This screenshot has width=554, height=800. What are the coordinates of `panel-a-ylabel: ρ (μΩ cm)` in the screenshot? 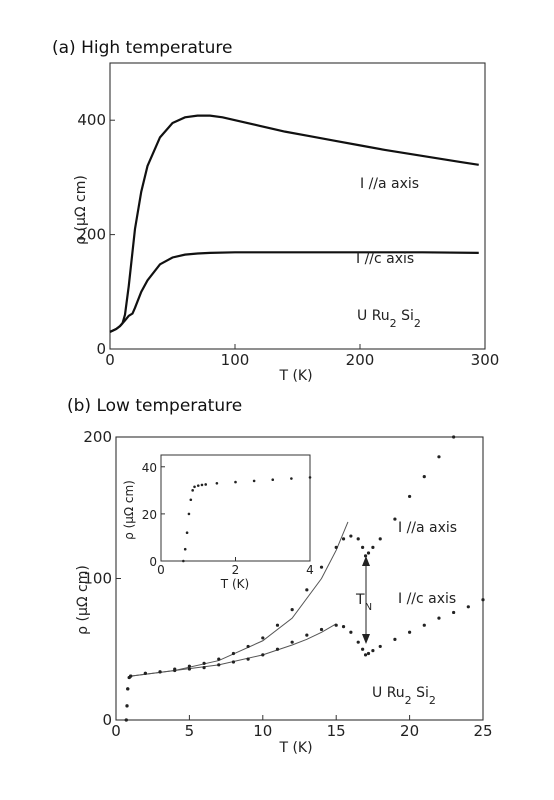 It's located at (81, 210).